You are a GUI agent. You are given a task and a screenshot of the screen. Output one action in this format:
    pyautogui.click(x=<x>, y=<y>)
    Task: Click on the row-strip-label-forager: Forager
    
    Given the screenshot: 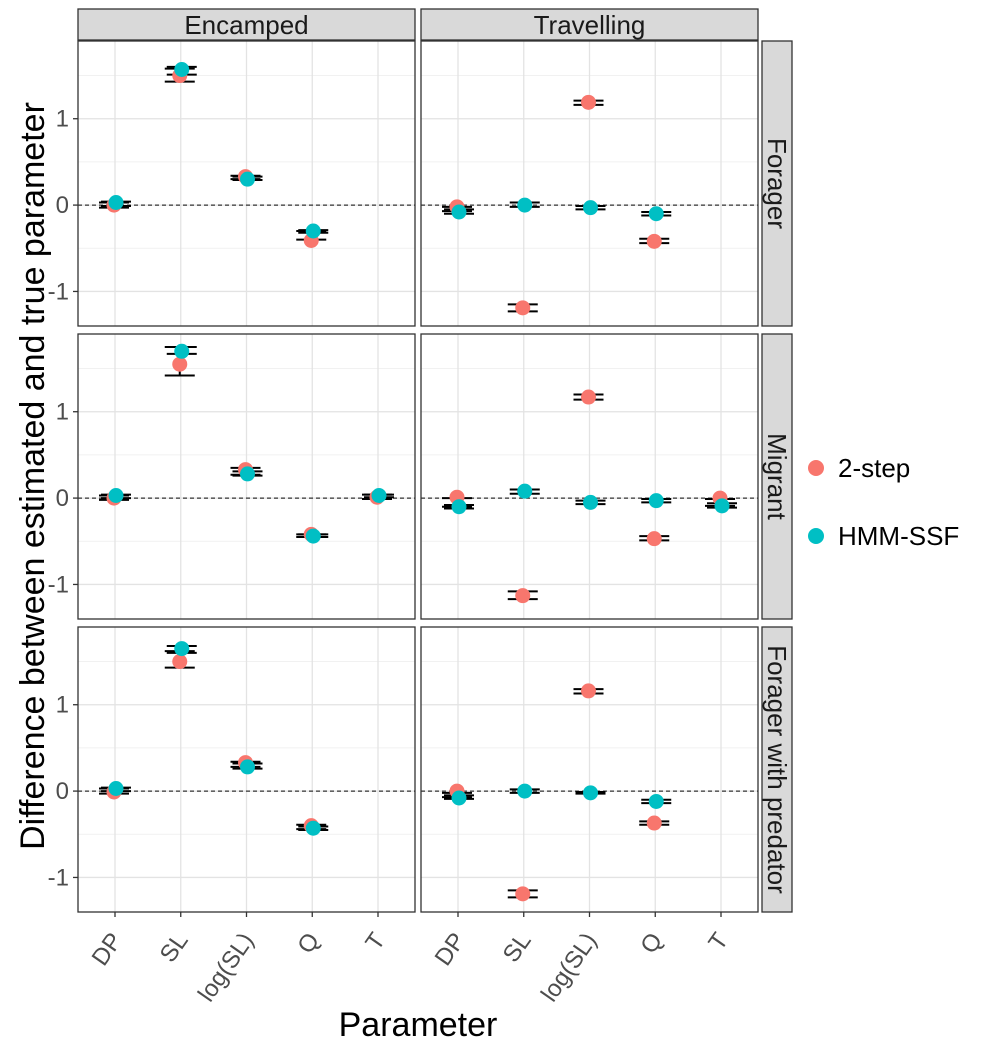 What is the action you would take?
    pyautogui.click(x=777, y=183)
    